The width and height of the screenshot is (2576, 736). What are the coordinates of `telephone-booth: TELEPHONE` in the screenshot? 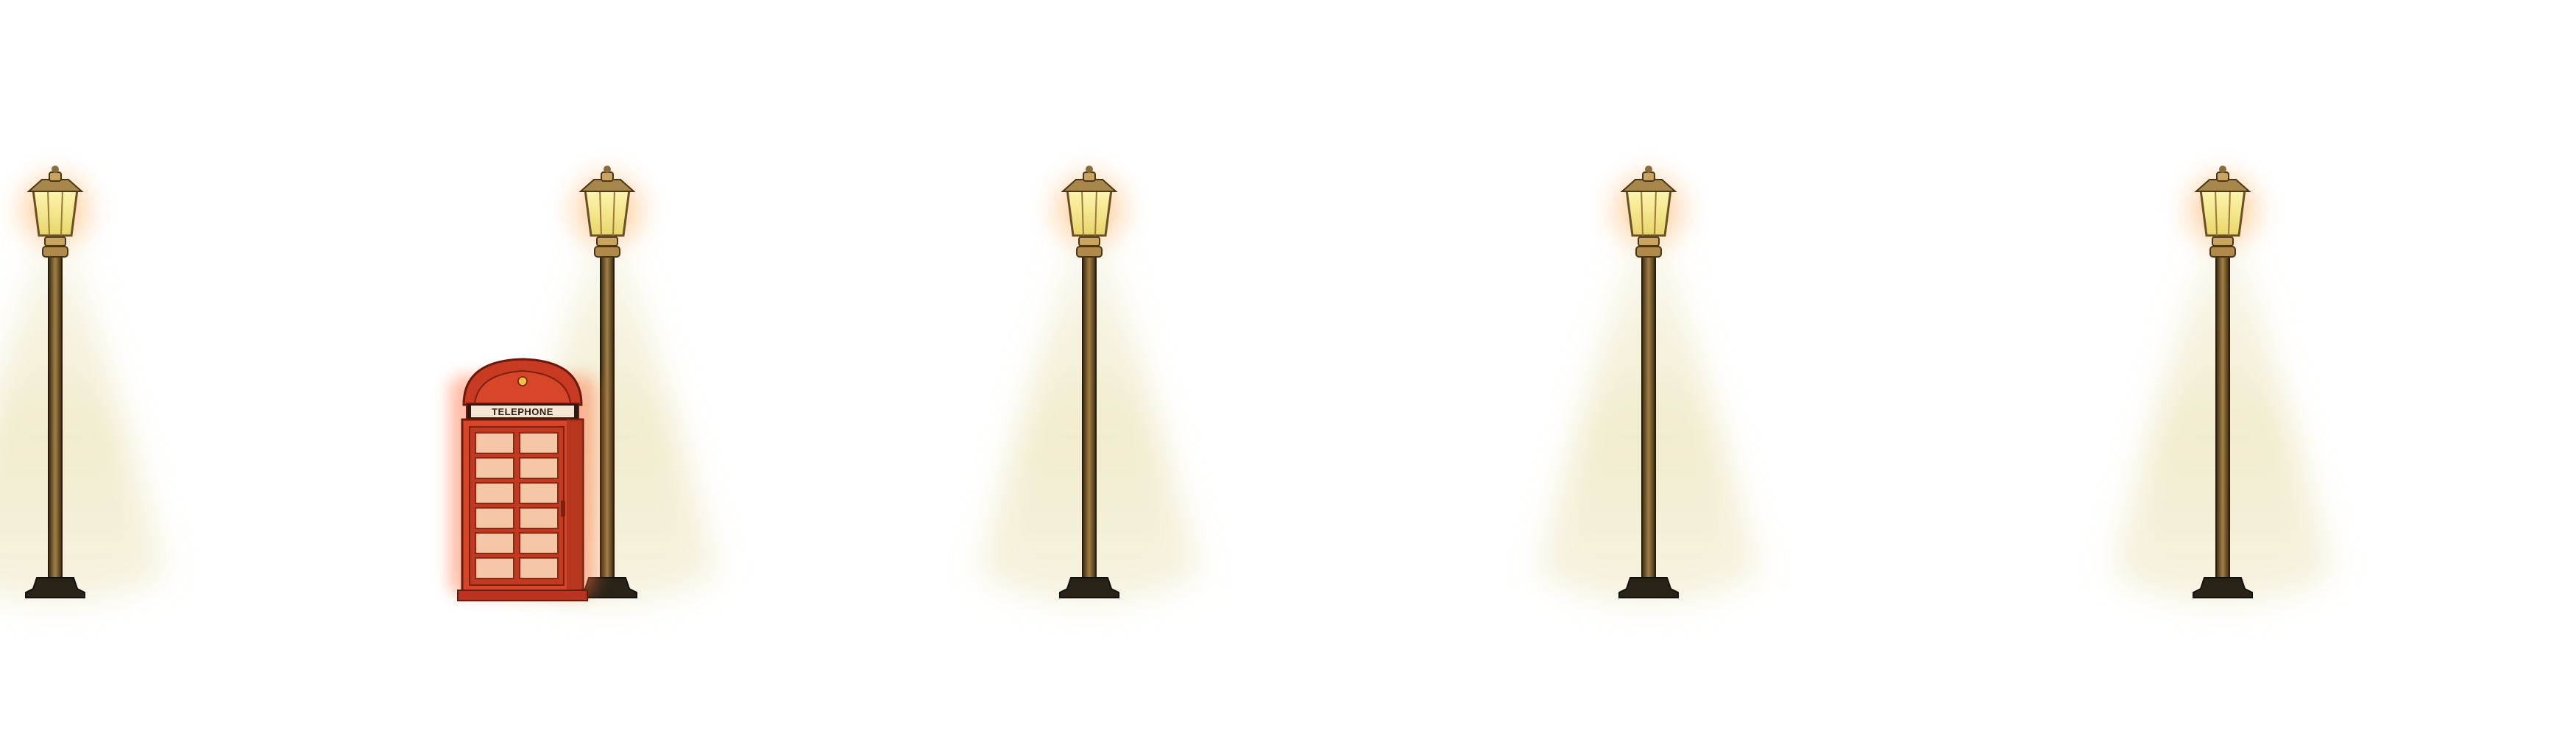 It's located at (523, 478).